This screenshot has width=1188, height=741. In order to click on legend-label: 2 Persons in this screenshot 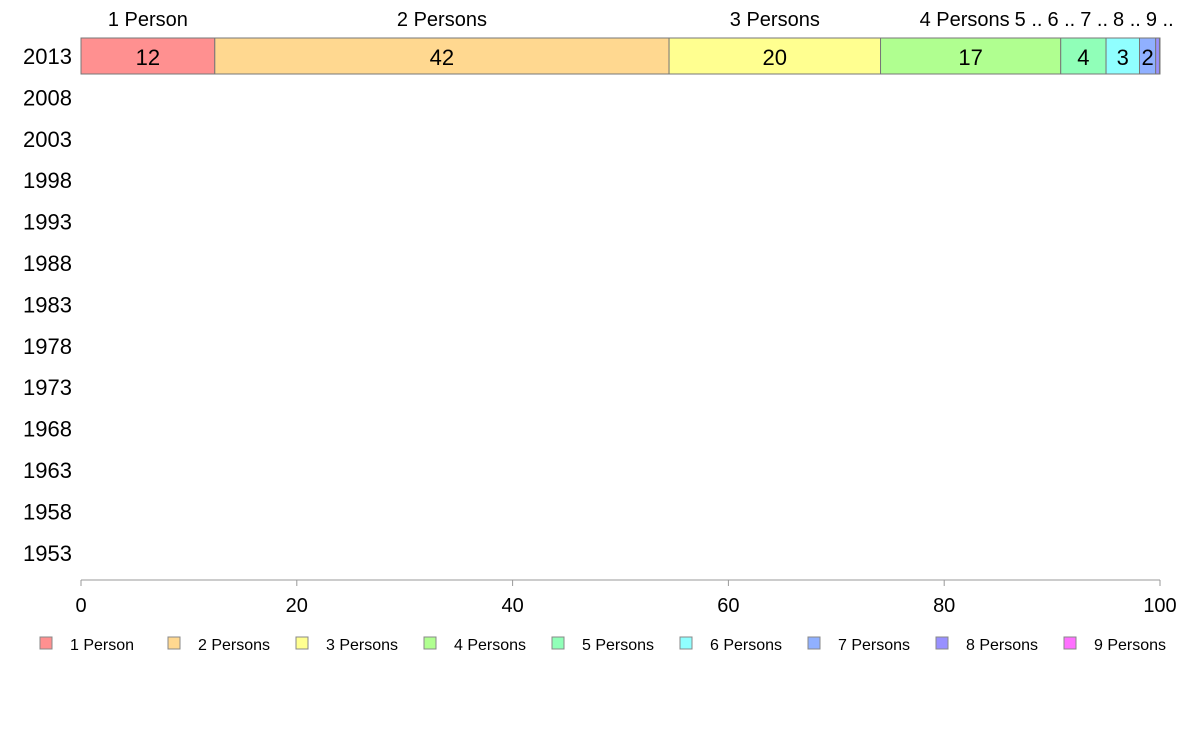, I will do `click(234, 645)`.